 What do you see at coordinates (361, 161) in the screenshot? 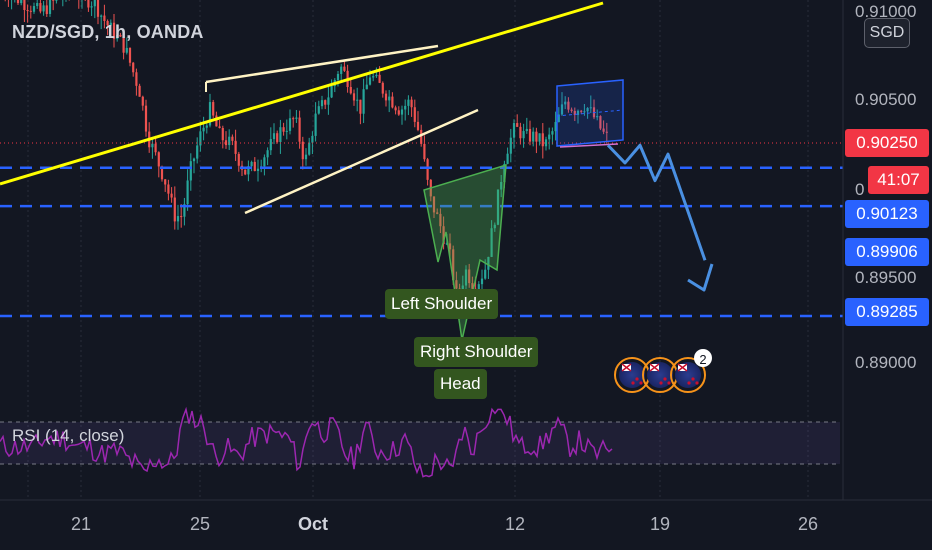
I see `wedge-lower-line` at bounding box center [361, 161].